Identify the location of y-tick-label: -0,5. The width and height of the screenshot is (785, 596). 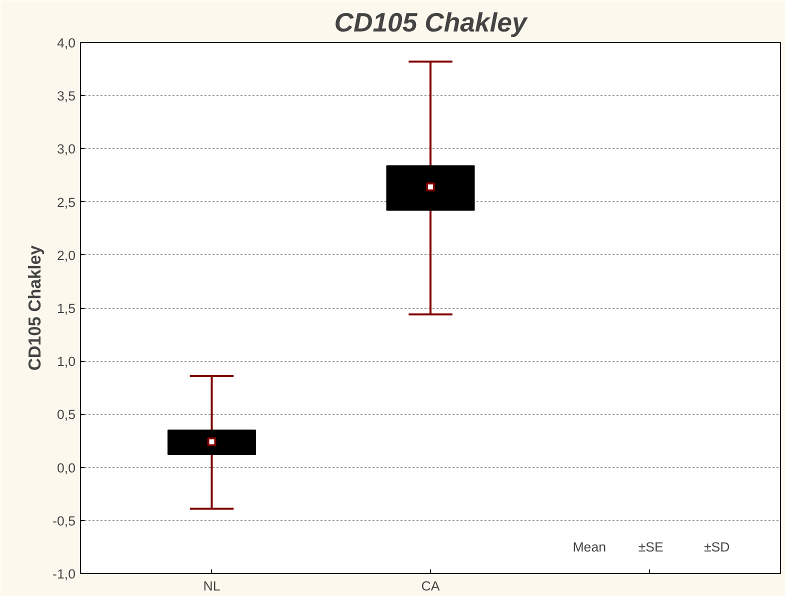
(64, 520).